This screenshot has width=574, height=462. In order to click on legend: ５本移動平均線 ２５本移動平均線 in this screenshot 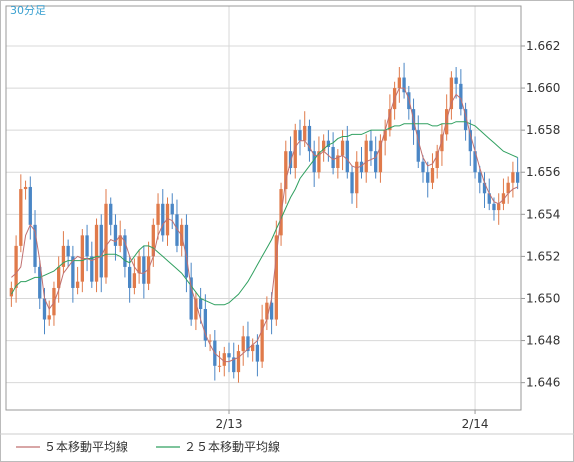, I will do `click(148, 446)`.